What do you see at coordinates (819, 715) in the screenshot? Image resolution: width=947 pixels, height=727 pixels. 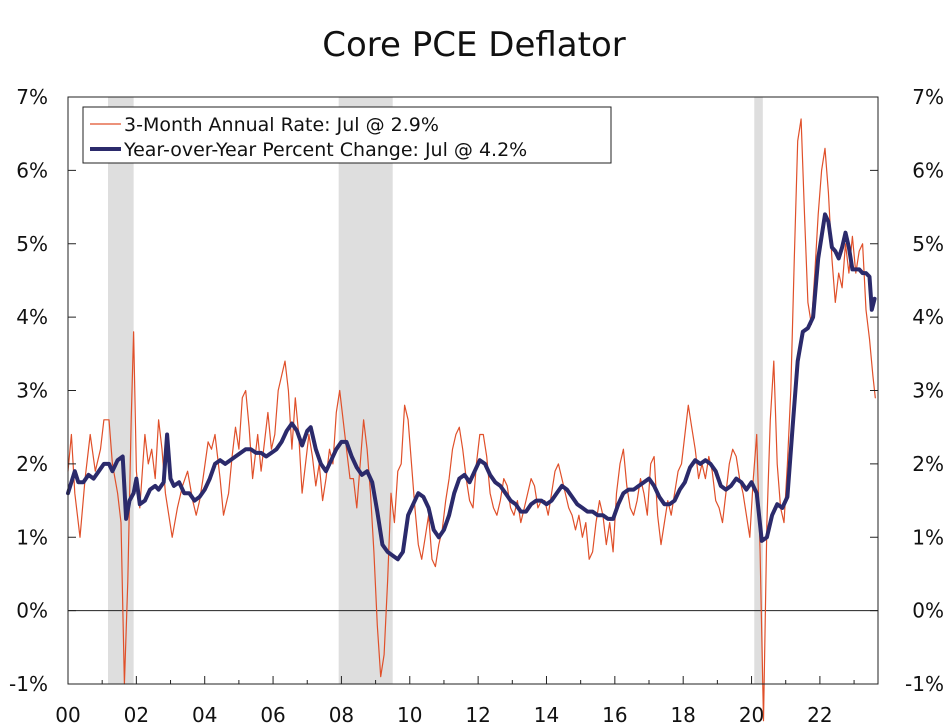 I see `x-tick-label: 22` at bounding box center [819, 715].